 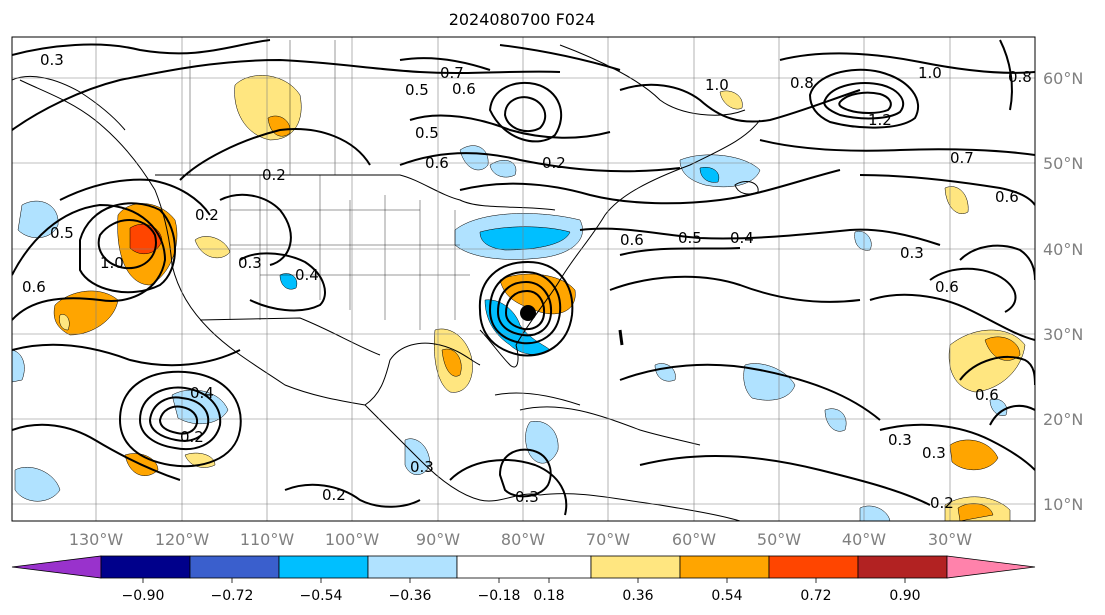 I want to click on colorbar-tick-label: 0.36, so click(x=637, y=596).